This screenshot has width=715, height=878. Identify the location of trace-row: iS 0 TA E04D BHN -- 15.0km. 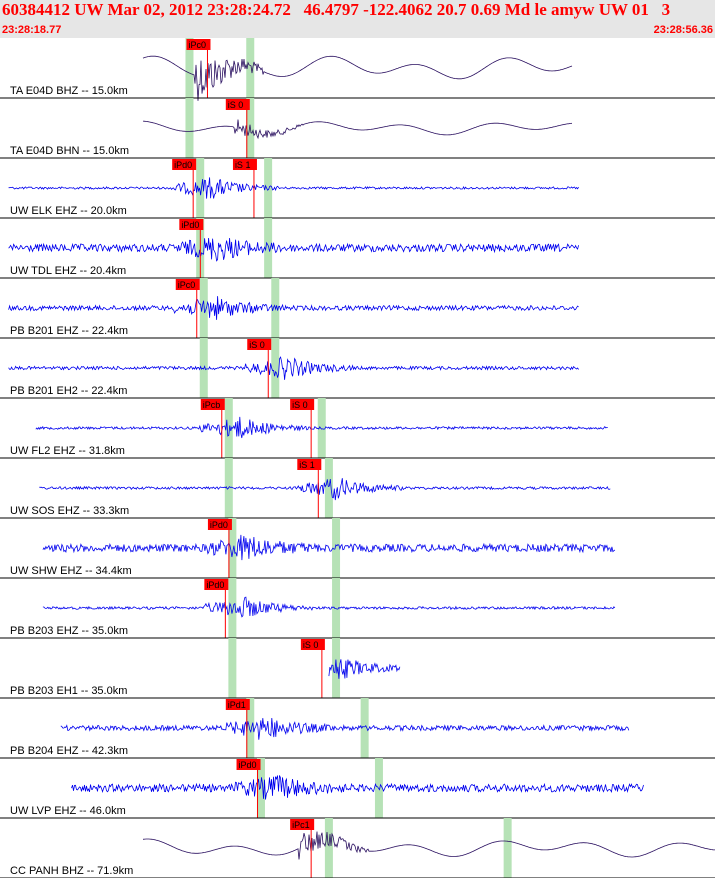
(357, 128).